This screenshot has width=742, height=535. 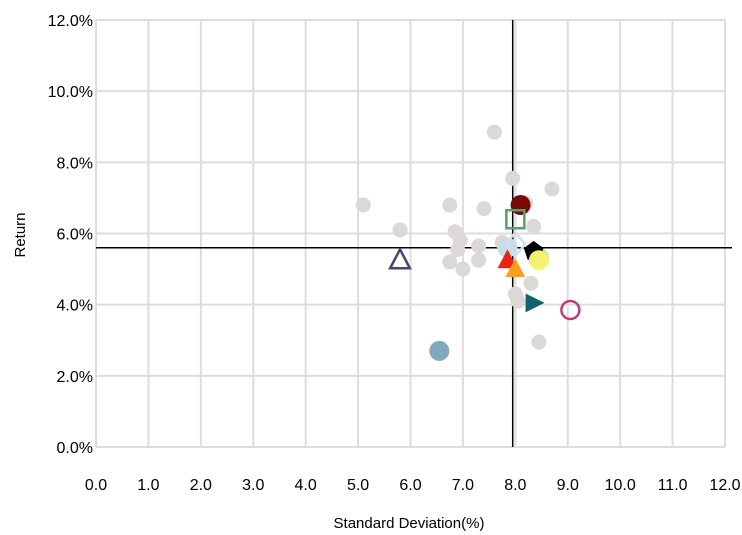 What do you see at coordinates (410, 485) in the screenshot?
I see `x-tick-label: 6.0` at bounding box center [410, 485].